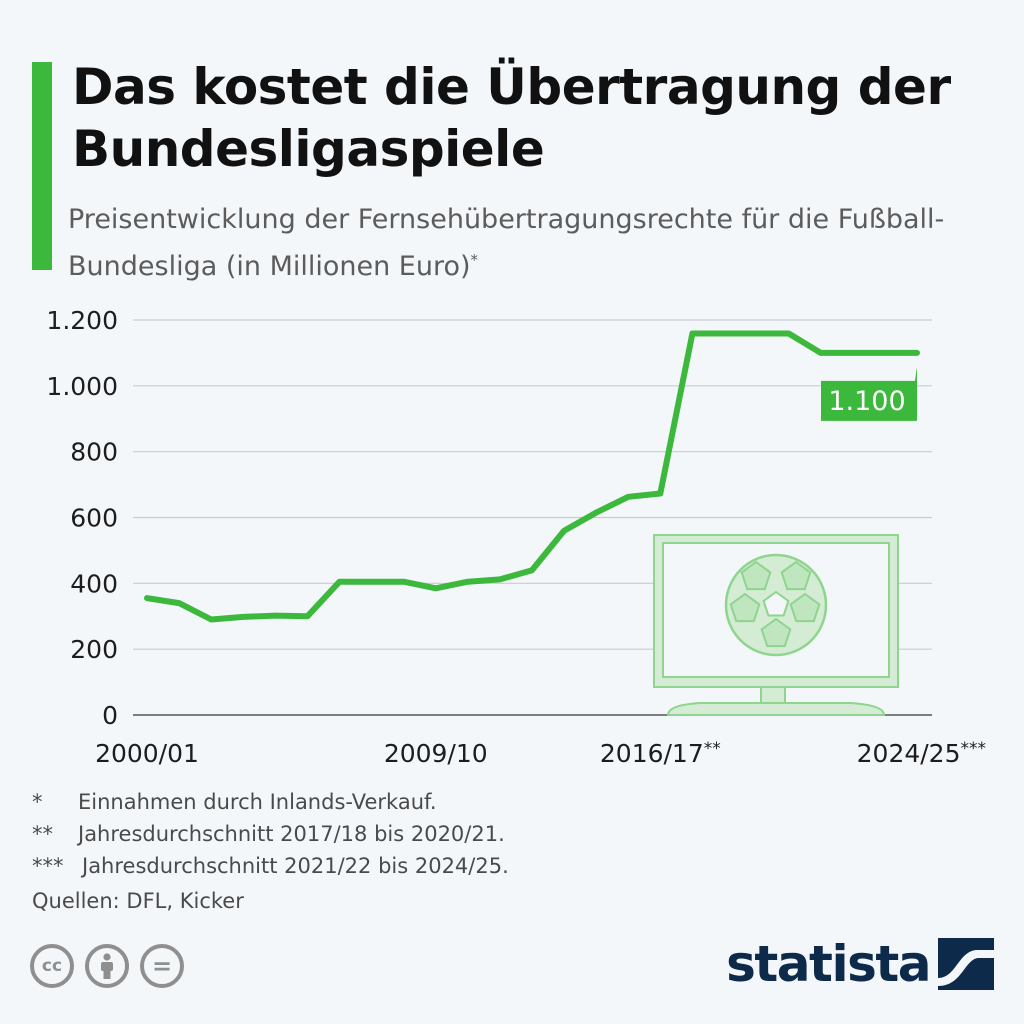 This screenshot has width=1024, height=1024. Describe the element at coordinates (48, 866) in the screenshot. I see `footnote-mark: ***` at that location.